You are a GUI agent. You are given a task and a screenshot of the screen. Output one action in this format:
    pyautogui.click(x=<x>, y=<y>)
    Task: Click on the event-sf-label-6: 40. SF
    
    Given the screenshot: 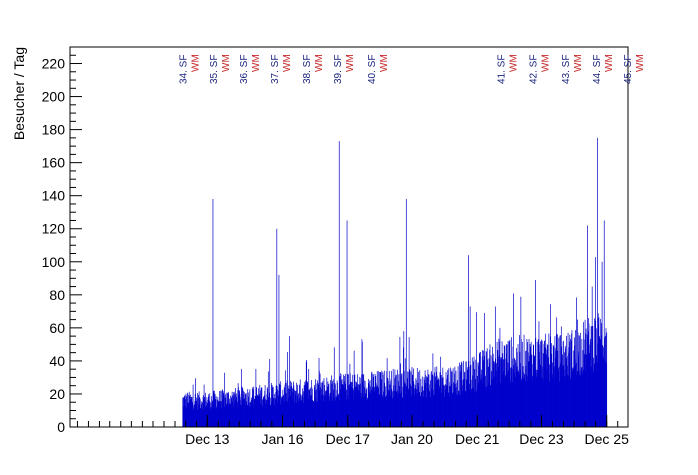 What is the action you would take?
    pyautogui.click(x=372, y=69)
    